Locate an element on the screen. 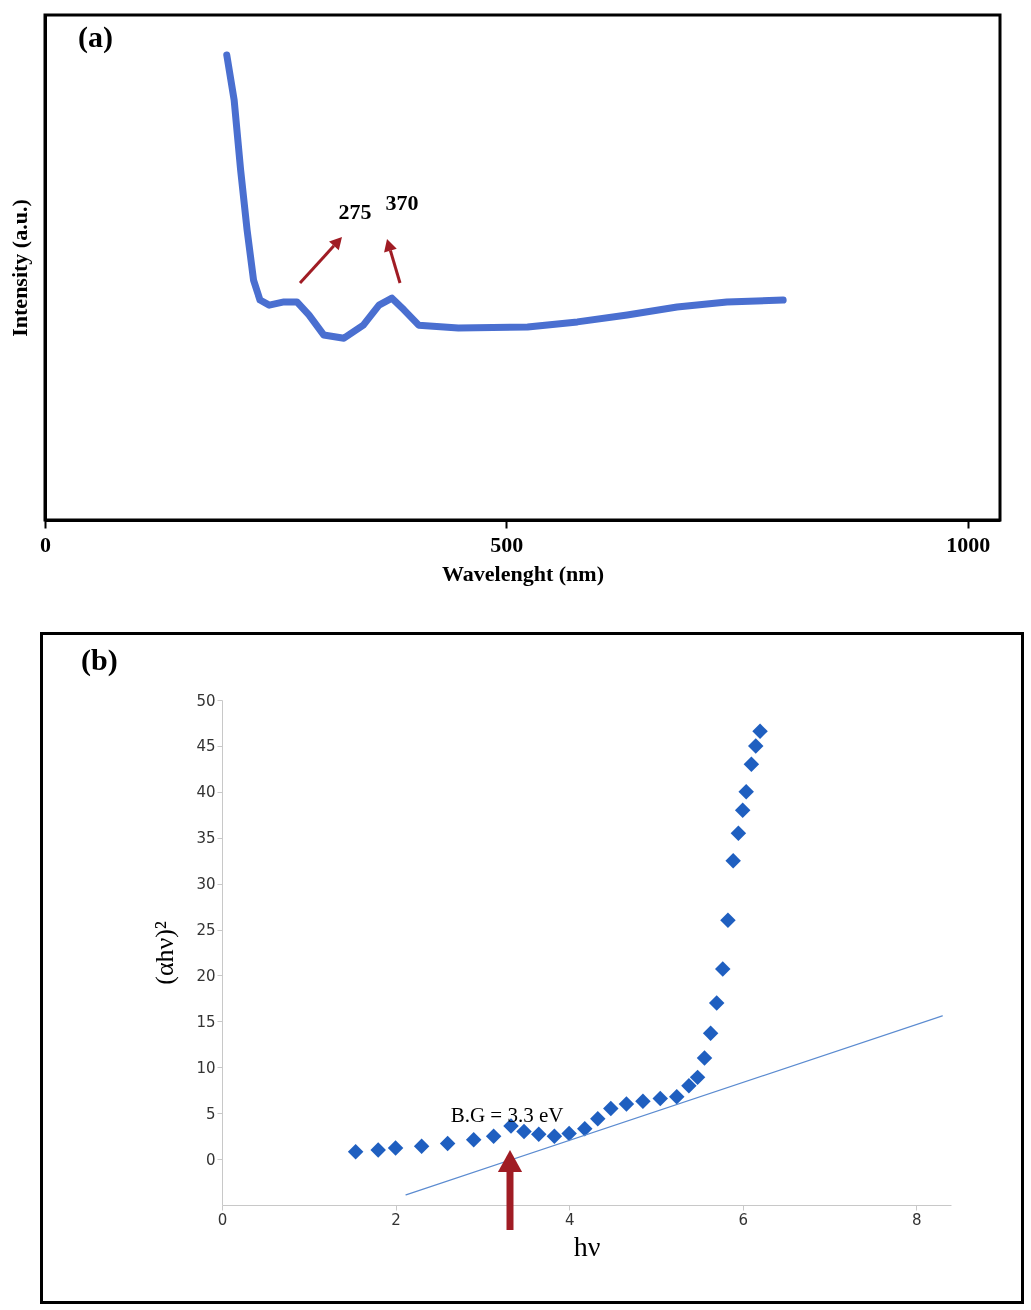 The height and width of the screenshot is (1310, 1031). y-axis-title: (αhν)² is located at coordinates (165, 953).